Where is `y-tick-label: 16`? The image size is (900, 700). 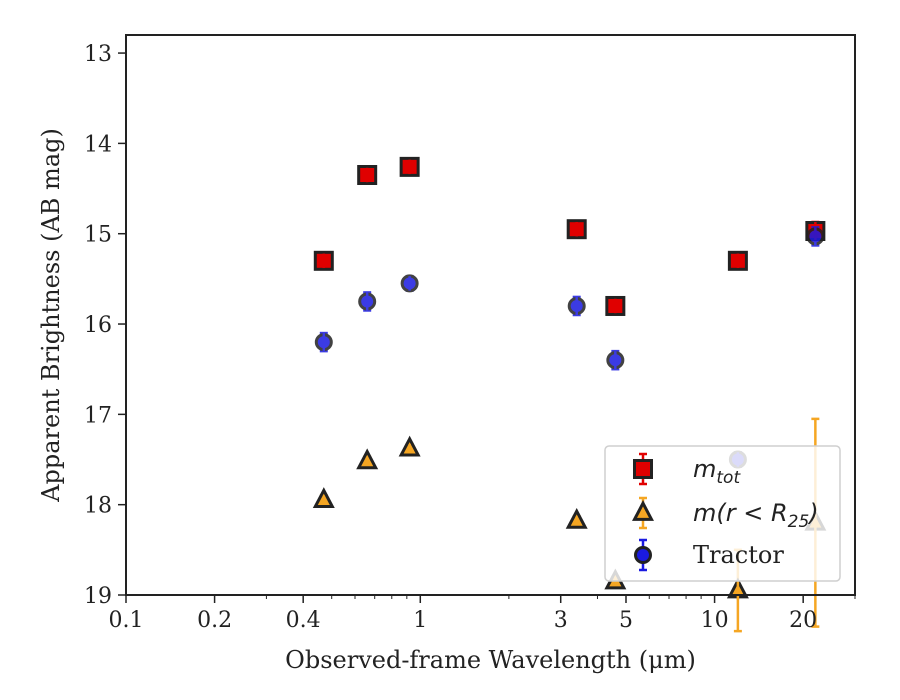 y-tick-label: 16 is located at coordinates (98, 325).